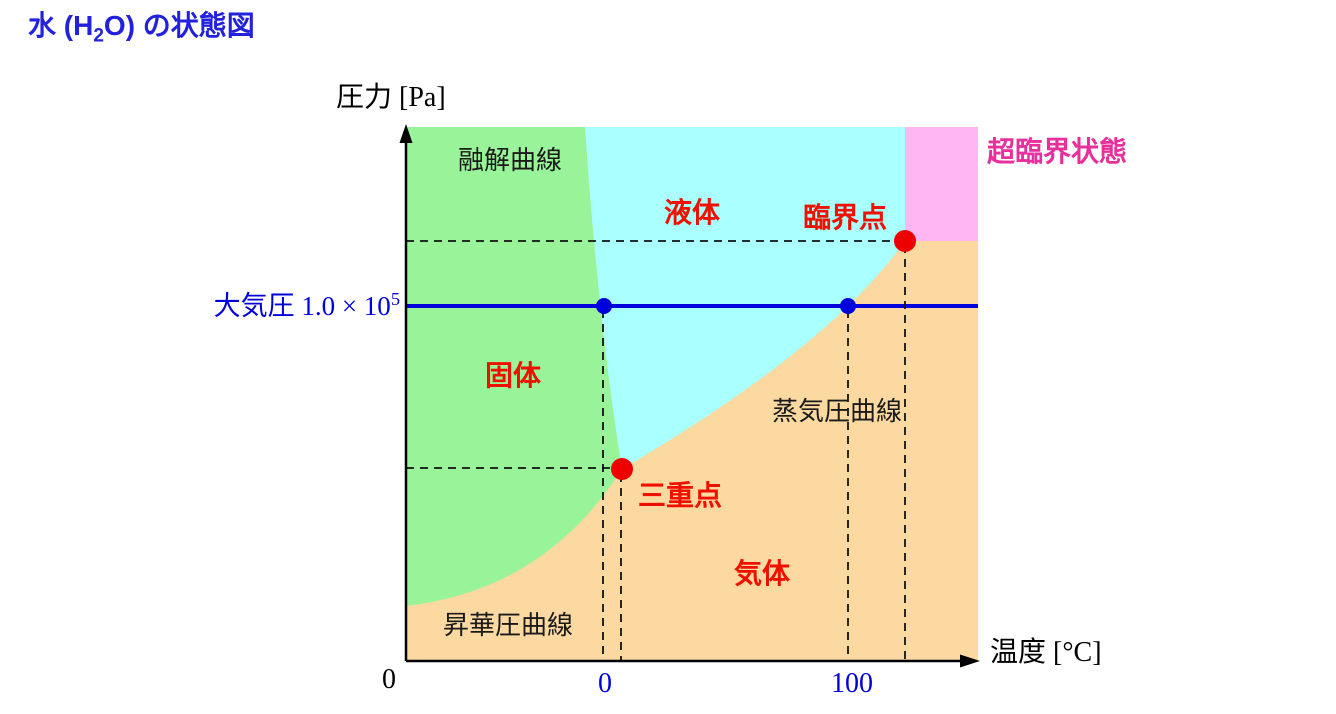  I want to click on y-axis-arrow-icon, so click(406, 133).